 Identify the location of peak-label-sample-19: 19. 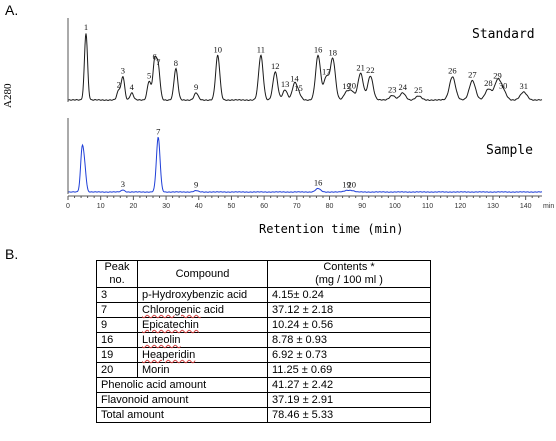
(346, 185).